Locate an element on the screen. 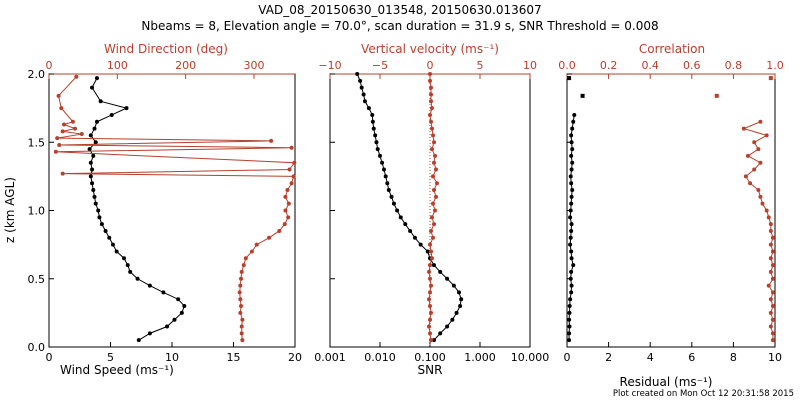 The height and width of the screenshot is (400, 800). wind-bottom-tick-label: 0 is located at coordinates (49, 357).